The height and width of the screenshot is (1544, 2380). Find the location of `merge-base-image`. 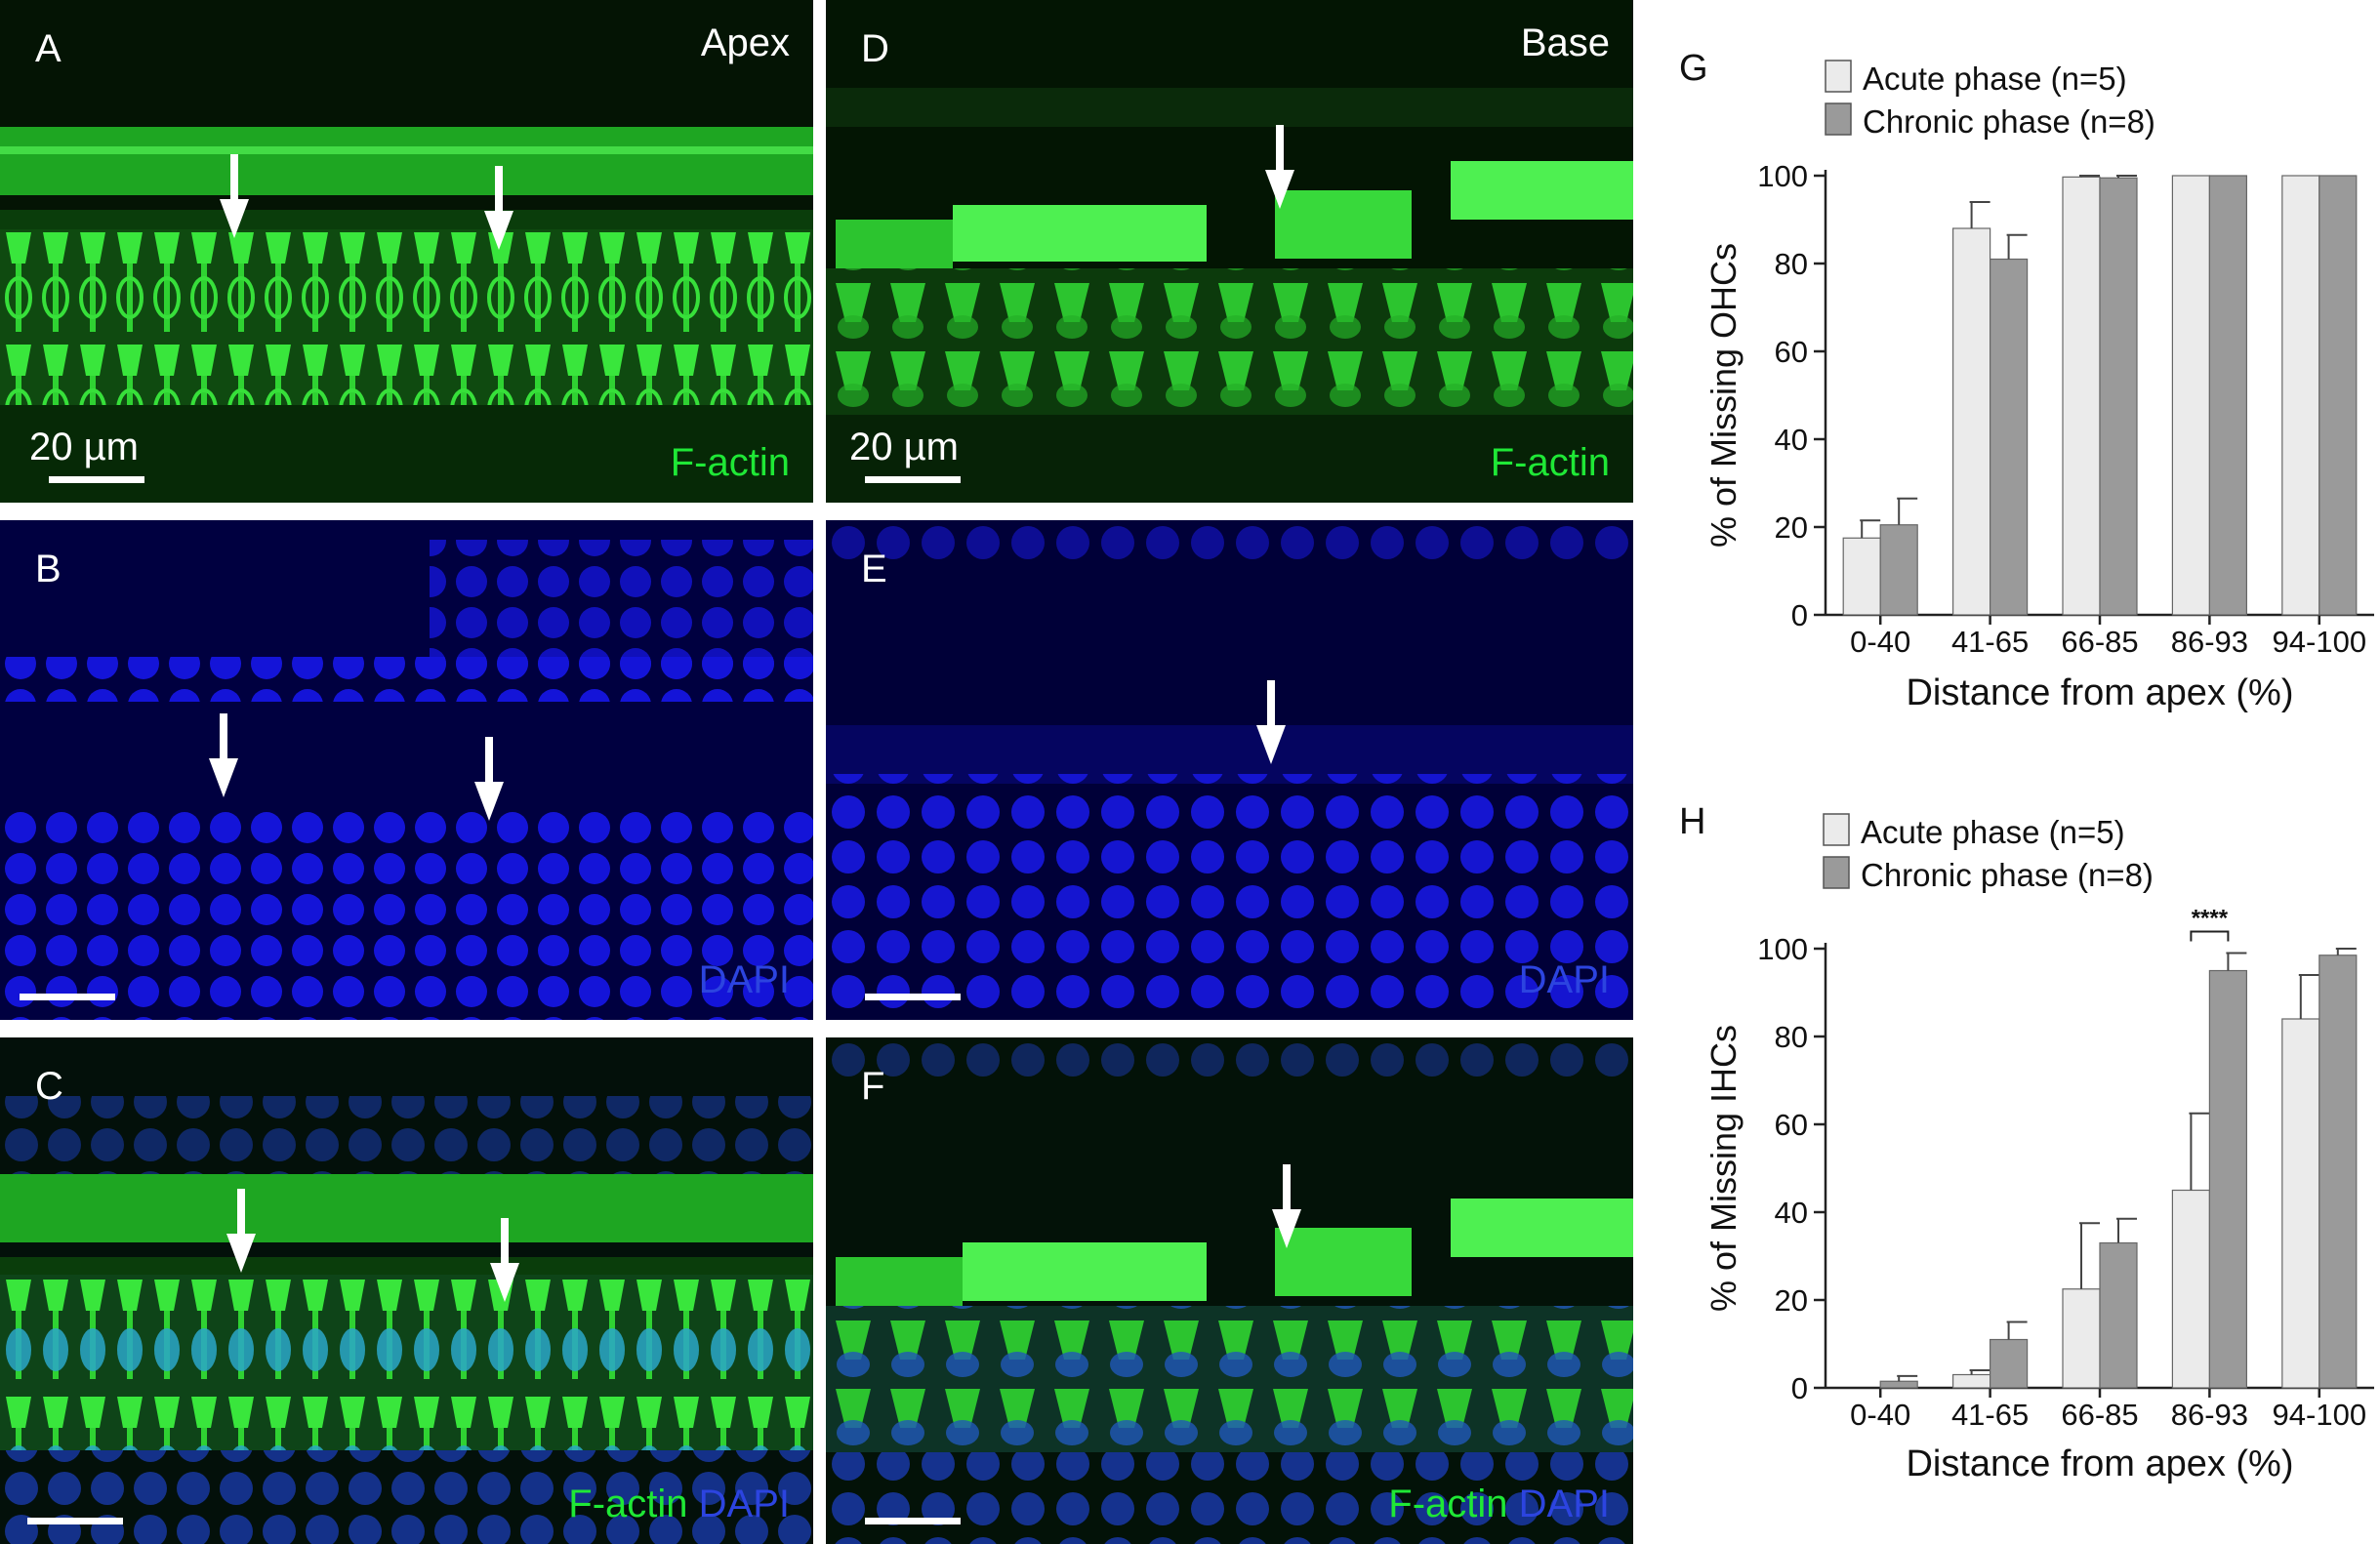

merge-base-image is located at coordinates (1229, 1290).